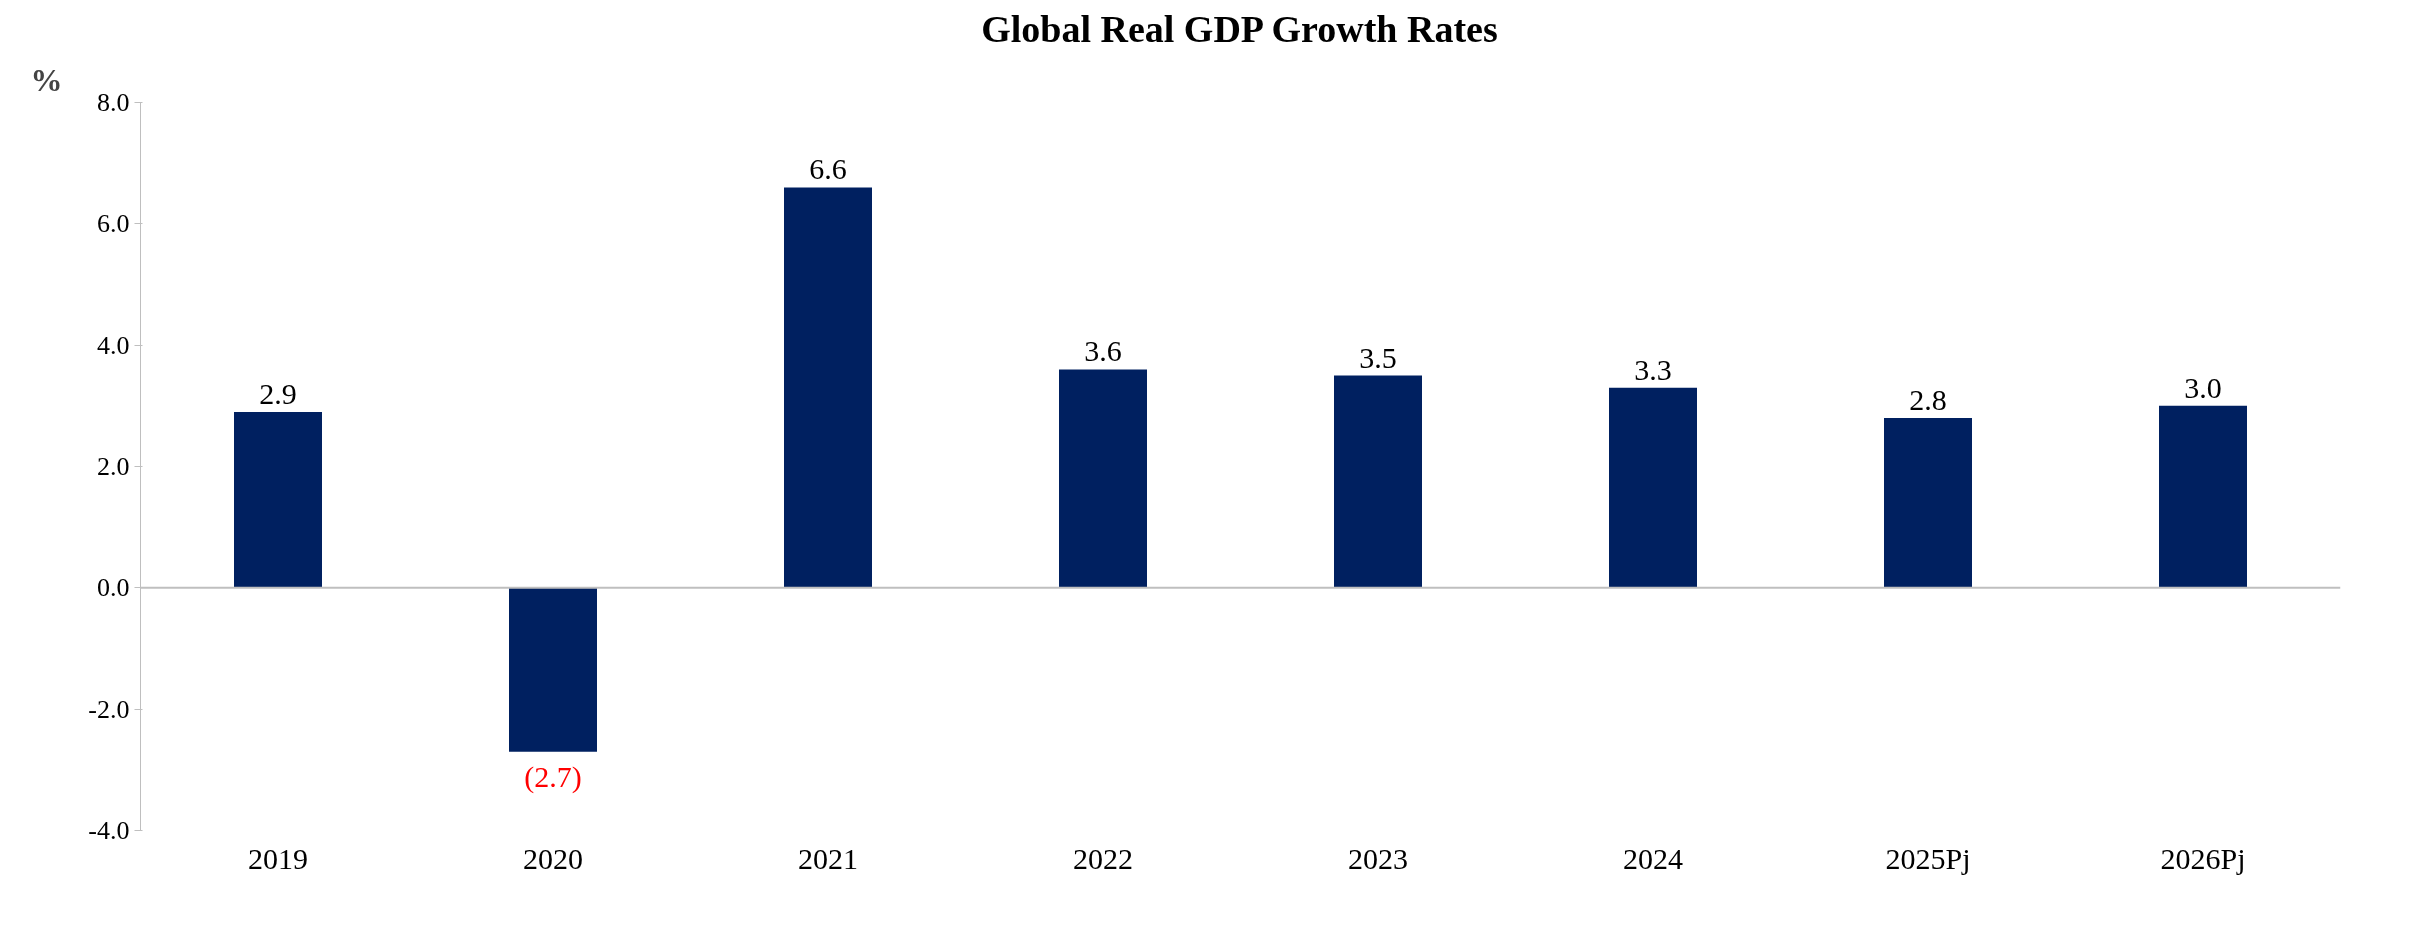 Image resolution: width=2427 pixels, height=936 pixels. What do you see at coordinates (1103, 351) in the screenshot?
I see `data-label: 3.6` at bounding box center [1103, 351].